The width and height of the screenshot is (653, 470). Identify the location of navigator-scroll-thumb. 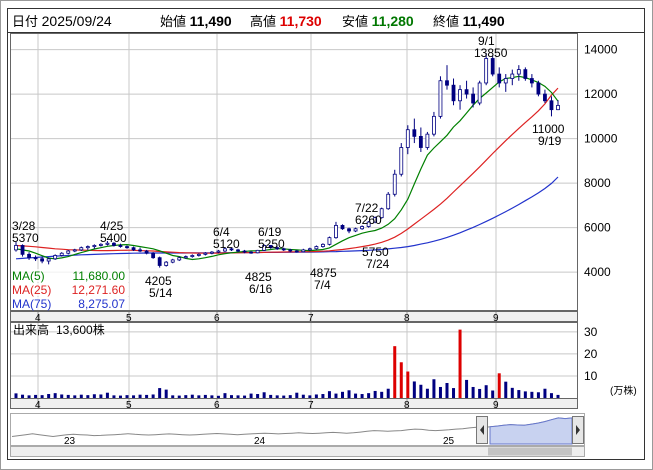
(530, 451).